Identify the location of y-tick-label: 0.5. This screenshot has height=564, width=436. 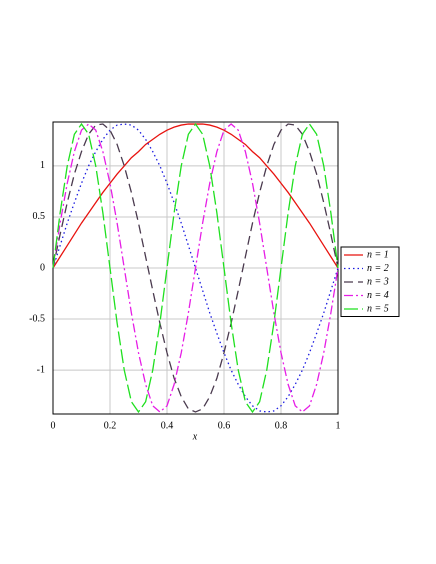
(39, 216).